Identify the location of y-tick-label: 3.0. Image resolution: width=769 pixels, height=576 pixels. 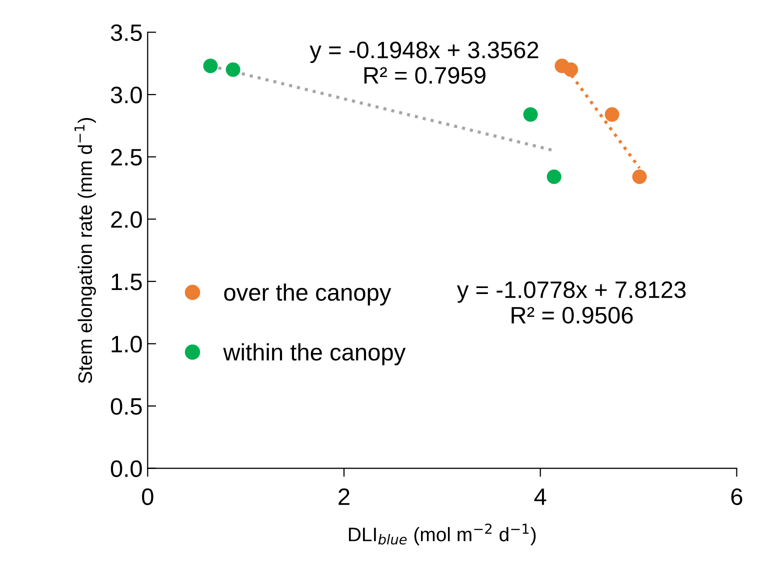
(126, 95).